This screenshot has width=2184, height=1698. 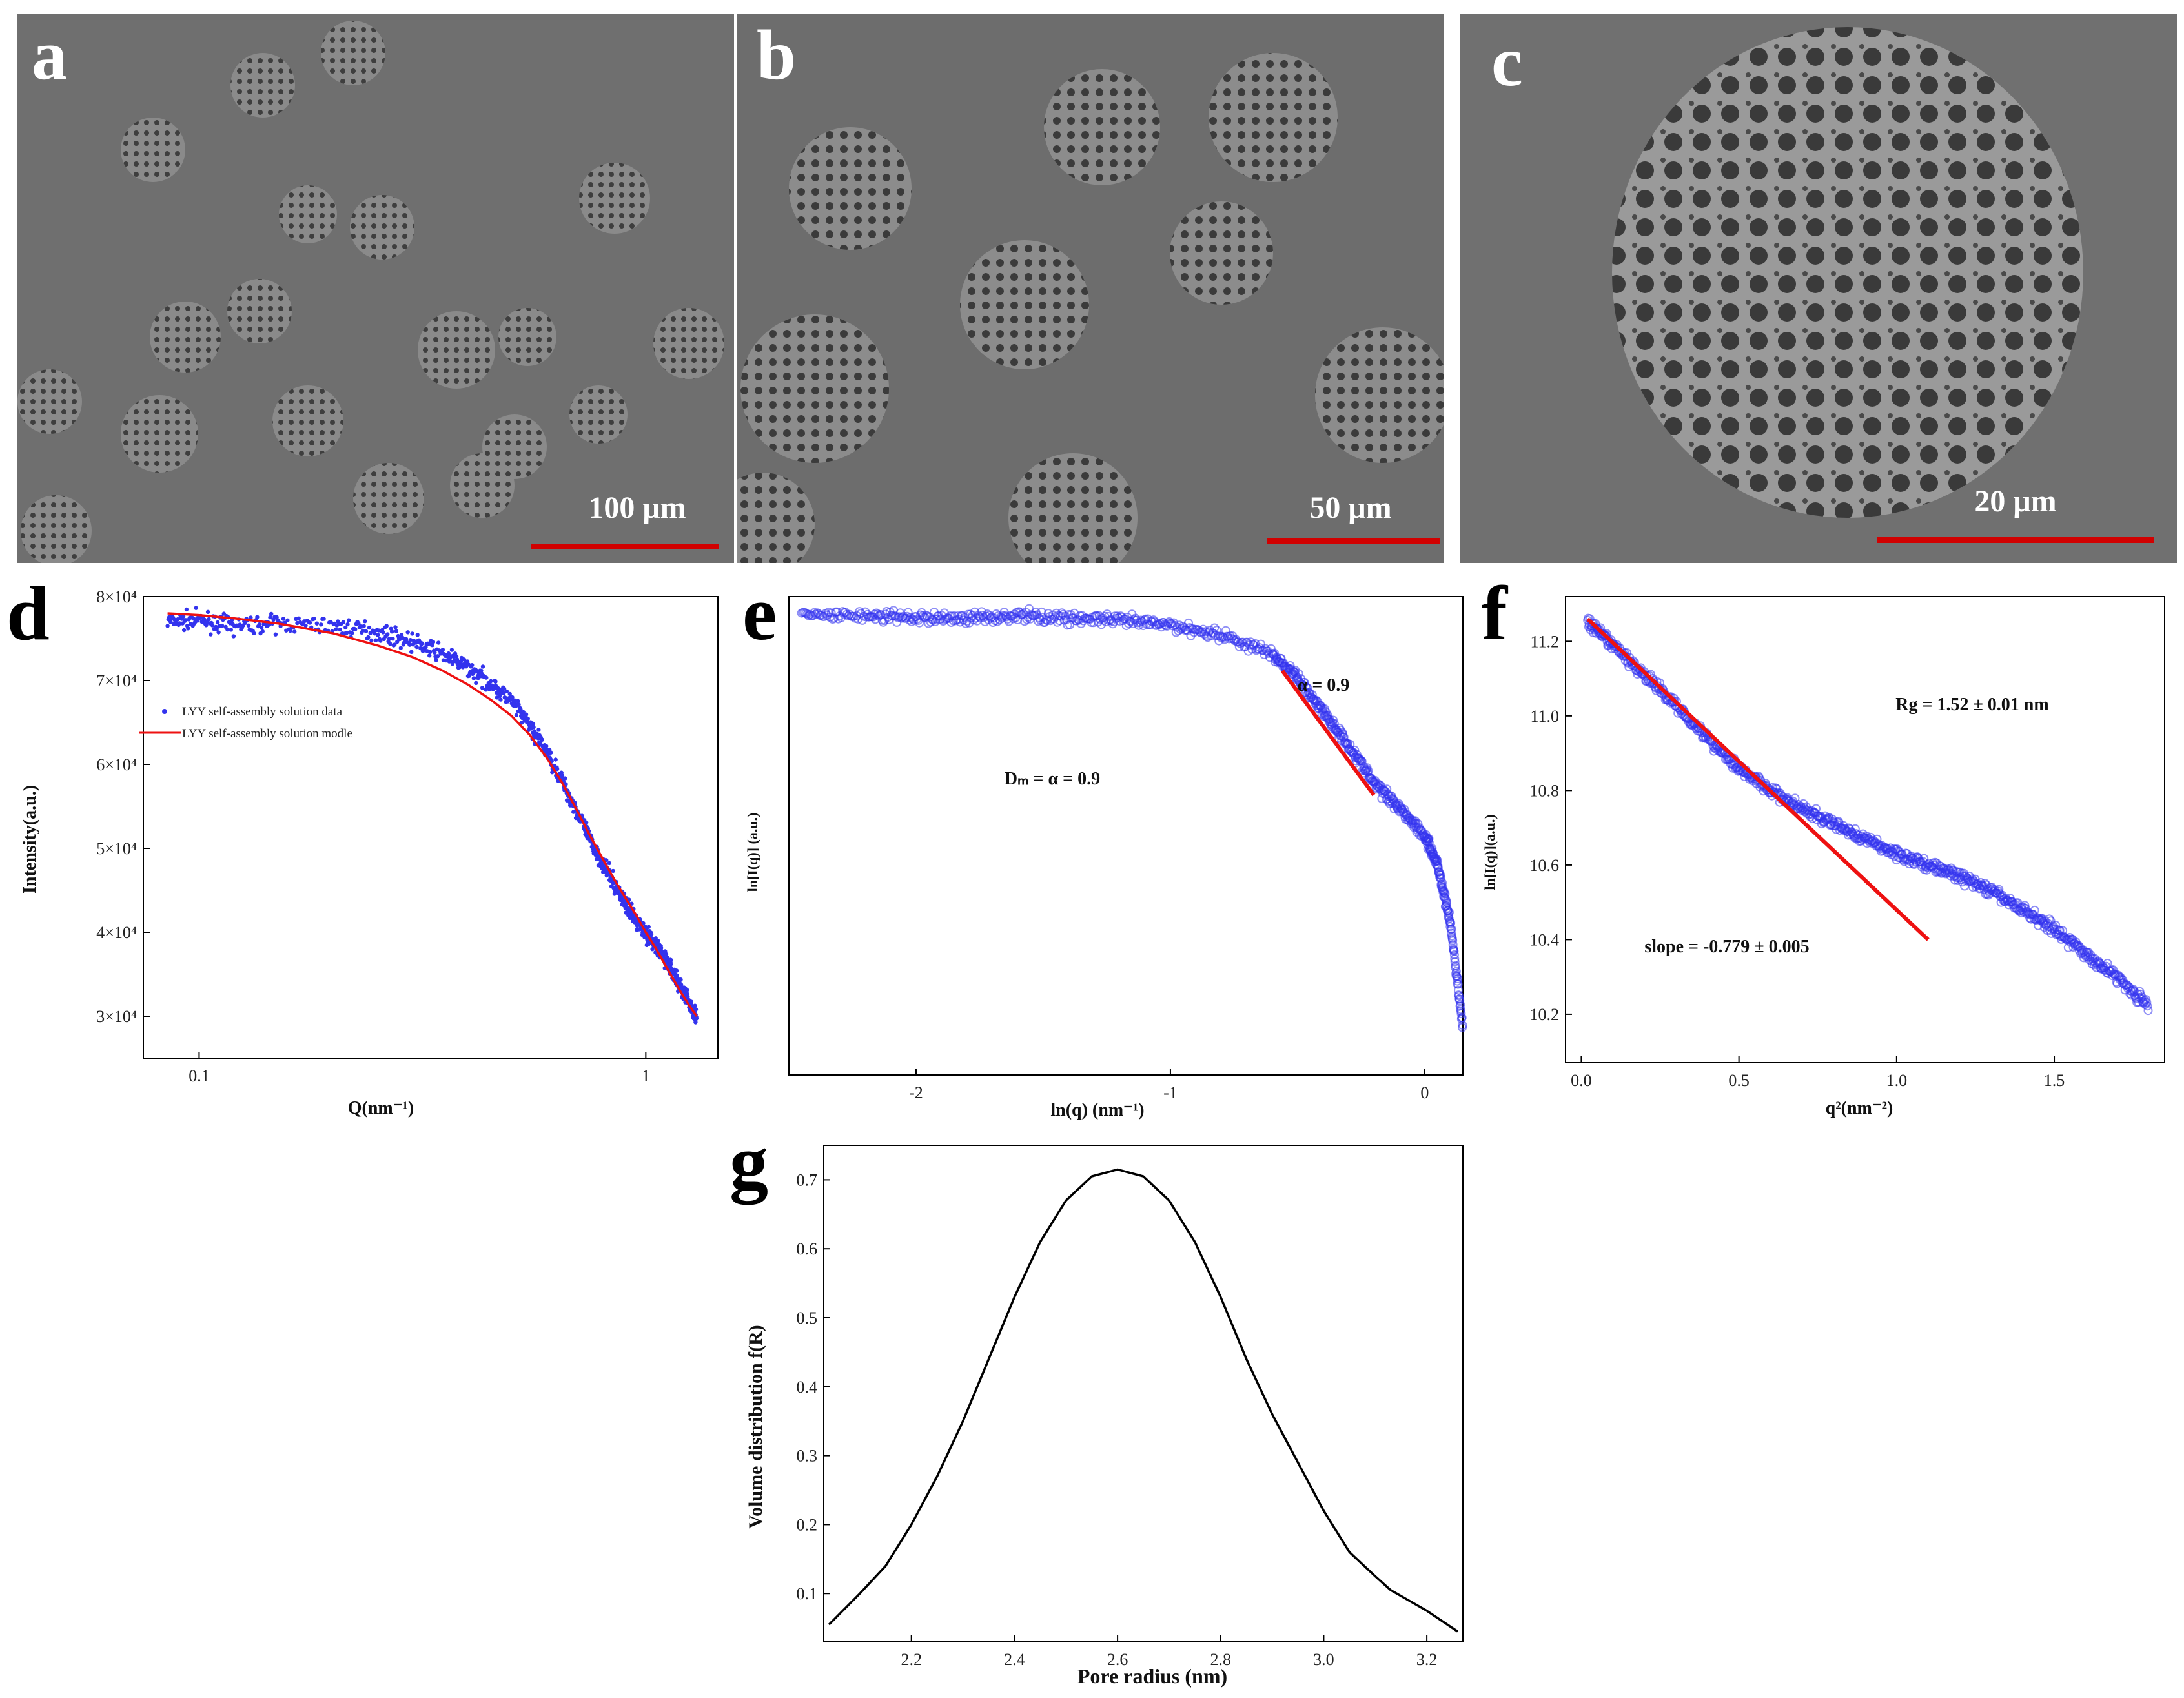 What do you see at coordinates (1091, 308) in the screenshot?
I see `microspheres` at bounding box center [1091, 308].